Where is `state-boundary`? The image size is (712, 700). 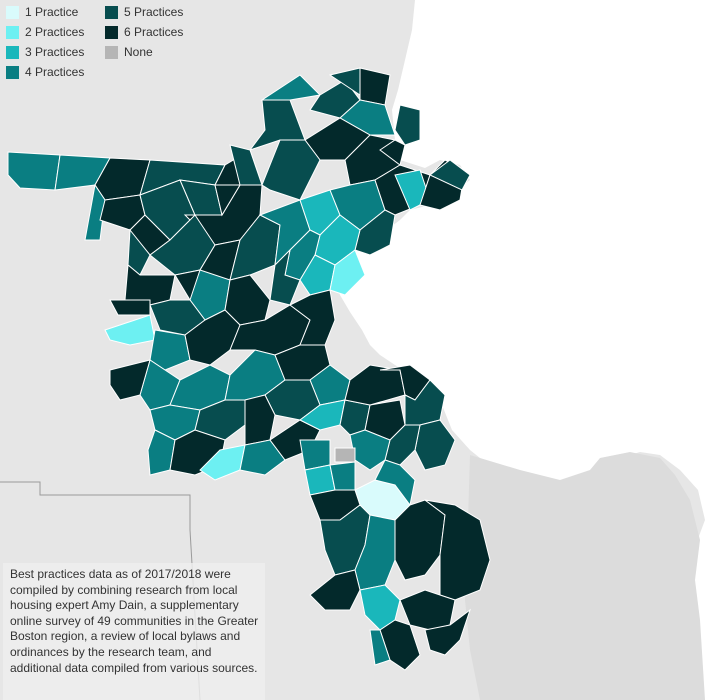 state-boundary is located at coordinates (95, 505).